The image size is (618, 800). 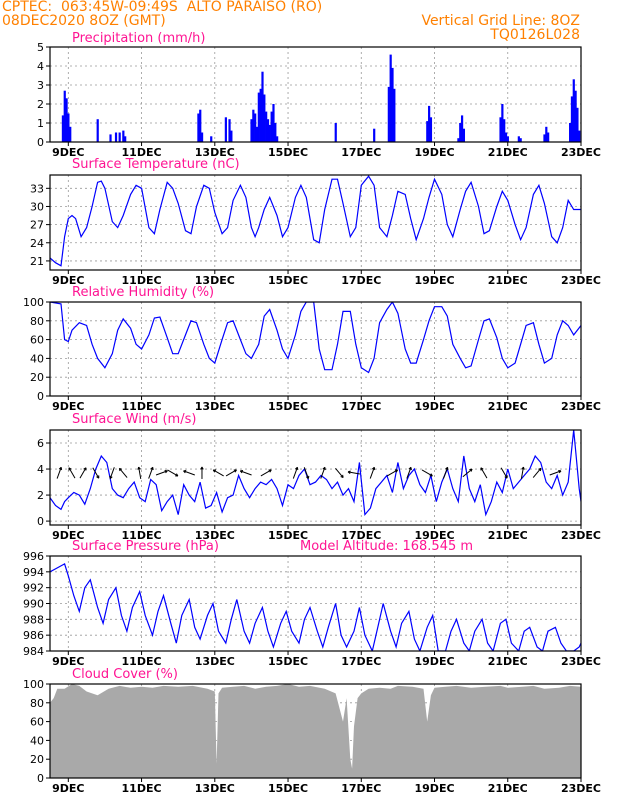 What do you see at coordinates (37, 759) in the screenshot?
I see `y-tick-label: 20` at bounding box center [37, 759].